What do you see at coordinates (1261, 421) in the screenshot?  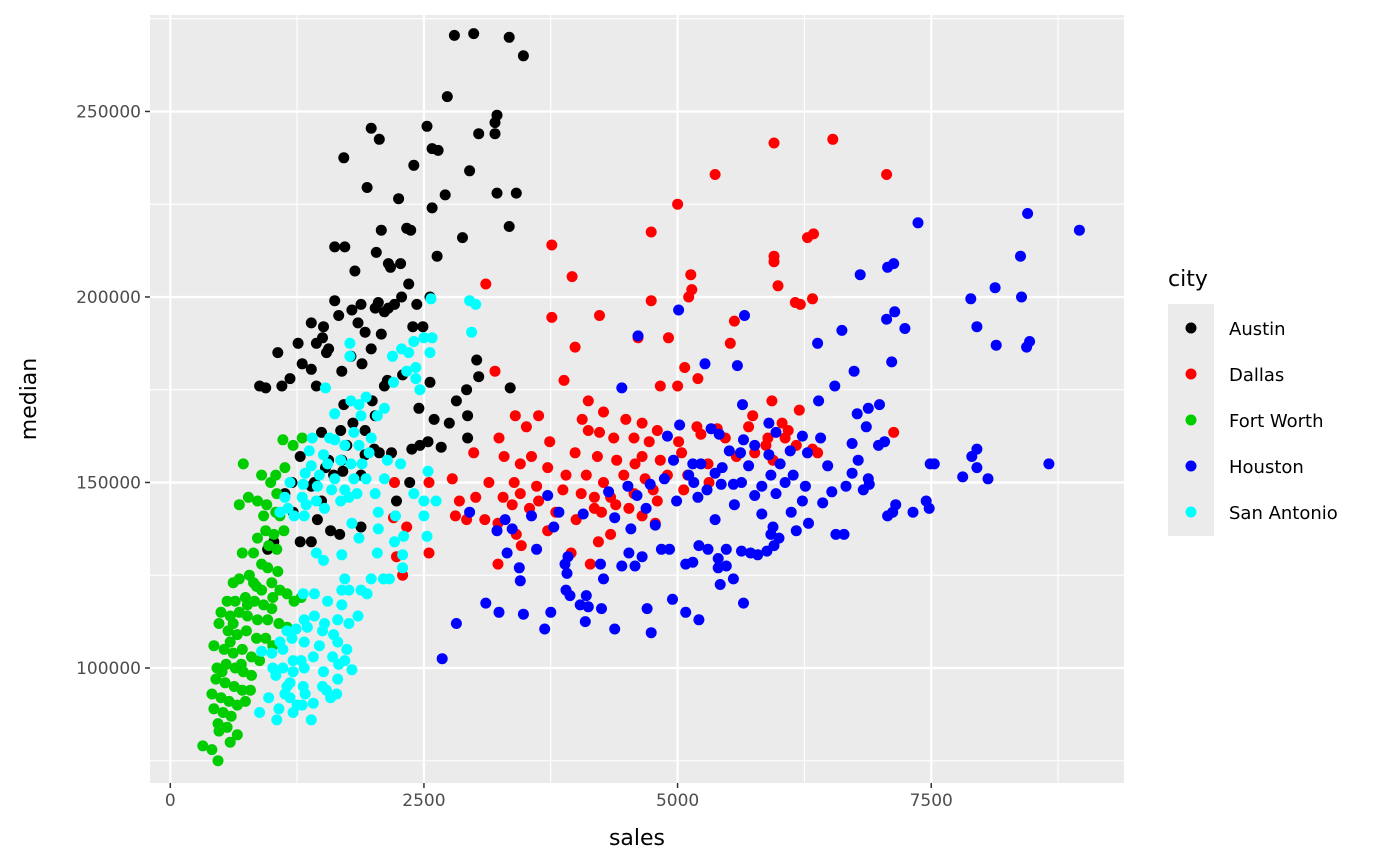 I see `legend-items: Austin Dallas Fort Worth Houston San Antonio` at bounding box center [1261, 421].